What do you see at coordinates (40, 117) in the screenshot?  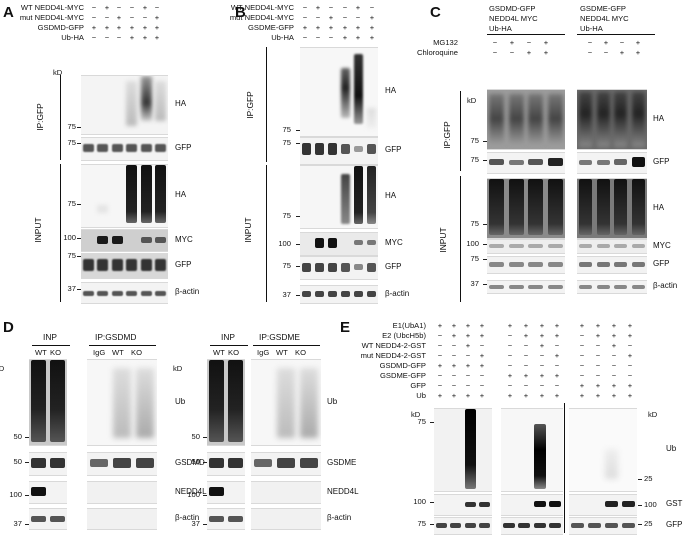 I see `a-section-ip: IP:GFP` at bounding box center [40, 117].